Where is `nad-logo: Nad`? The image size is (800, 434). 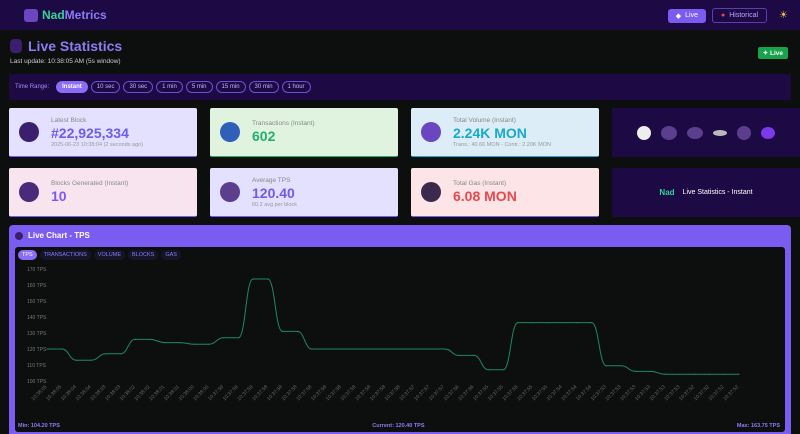
nad-logo: Nad is located at coordinates (667, 192).